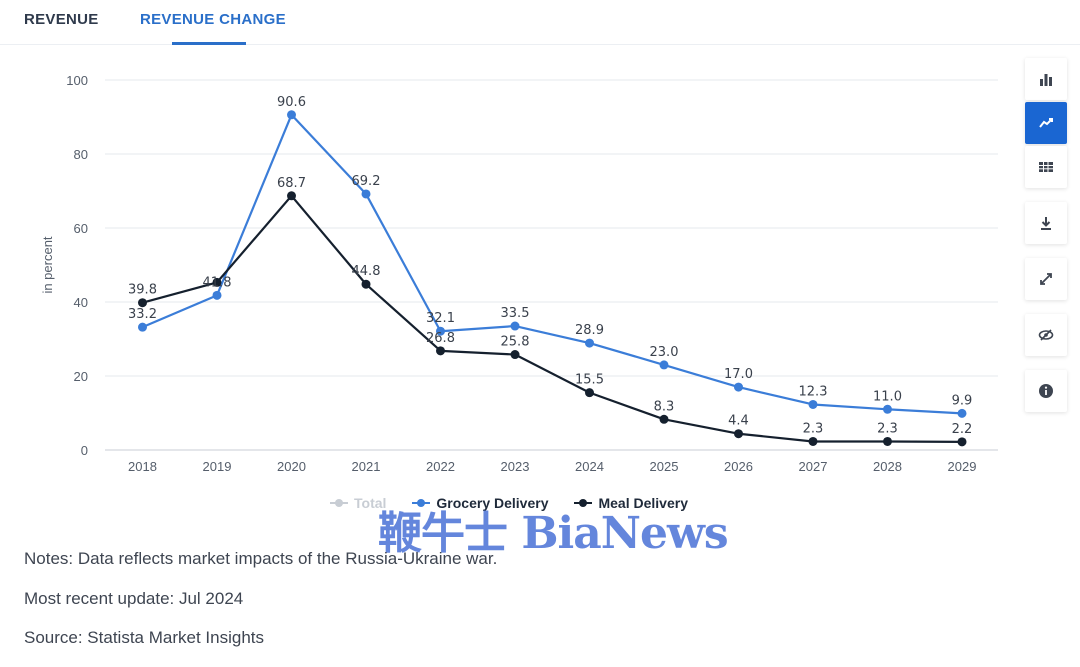  Describe the element at coordinates (492, 503) in the screenshot. I see `legend-label-grocery: Grocery Delivery` at that location.